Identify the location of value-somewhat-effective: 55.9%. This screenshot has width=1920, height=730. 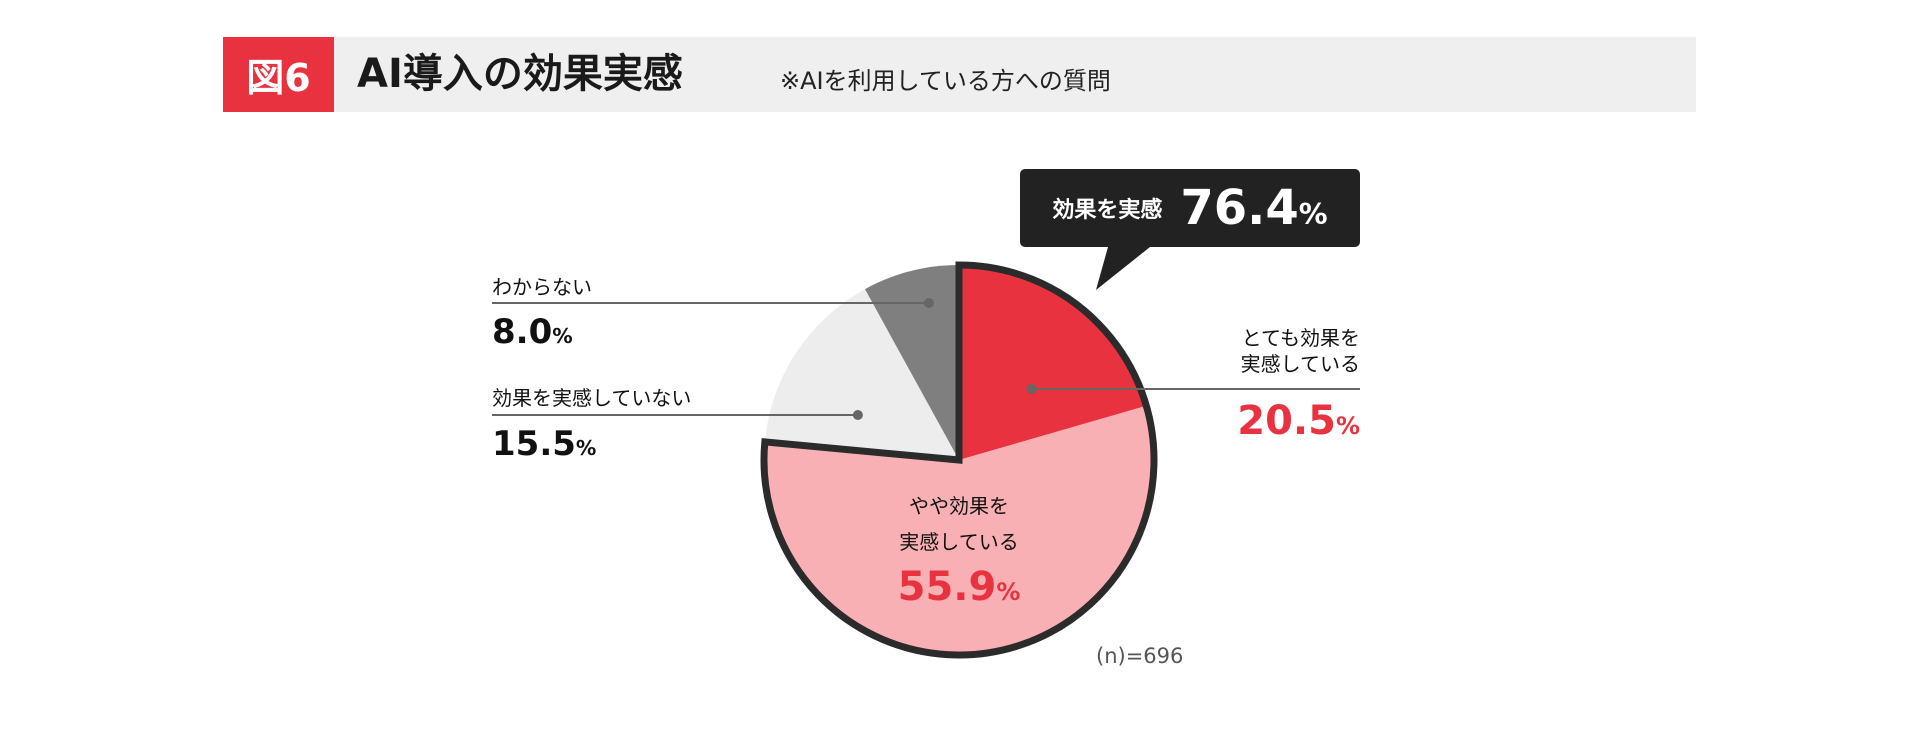
(959, 589).